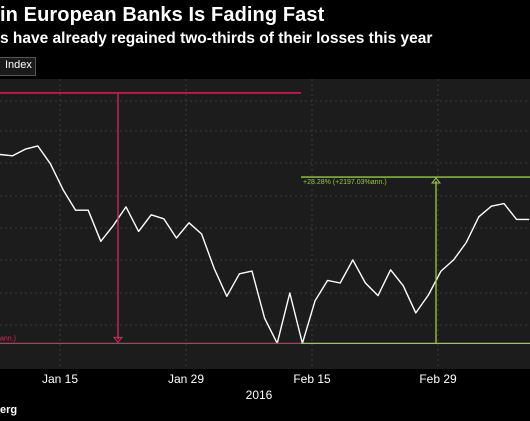  I want to click on x-tick-label: Feb 29, so click(438, 379).